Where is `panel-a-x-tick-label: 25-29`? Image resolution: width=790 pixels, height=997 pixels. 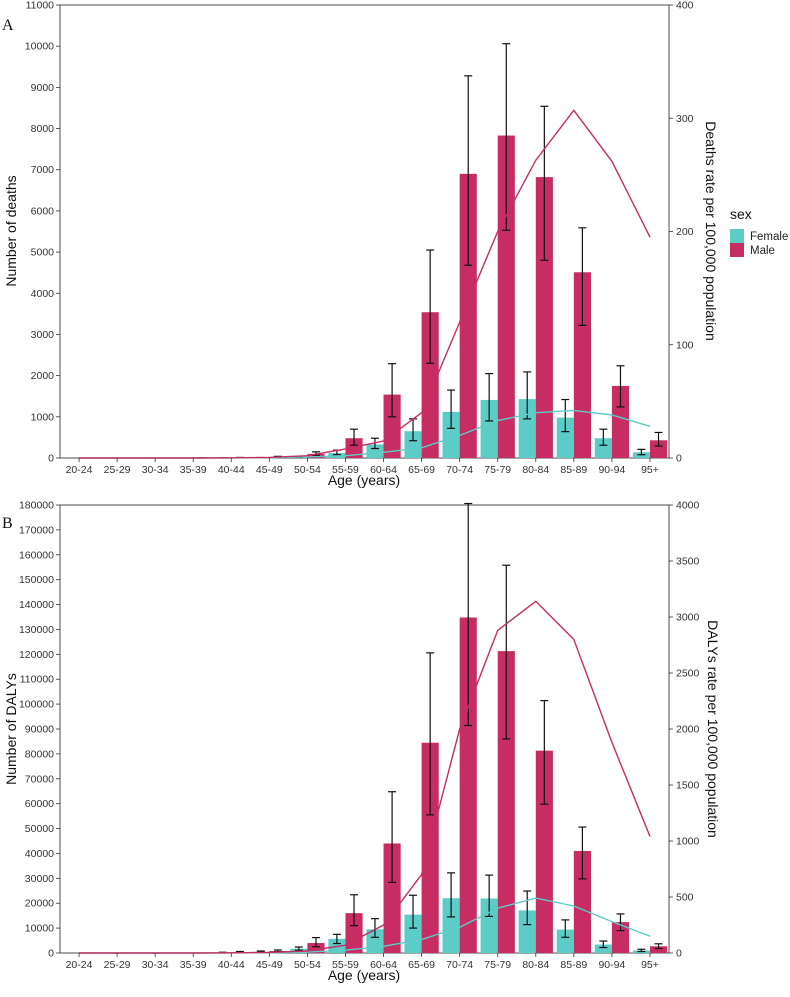
panel-a-x-tick-label: 25-29 is located at coordinates (117, 470).